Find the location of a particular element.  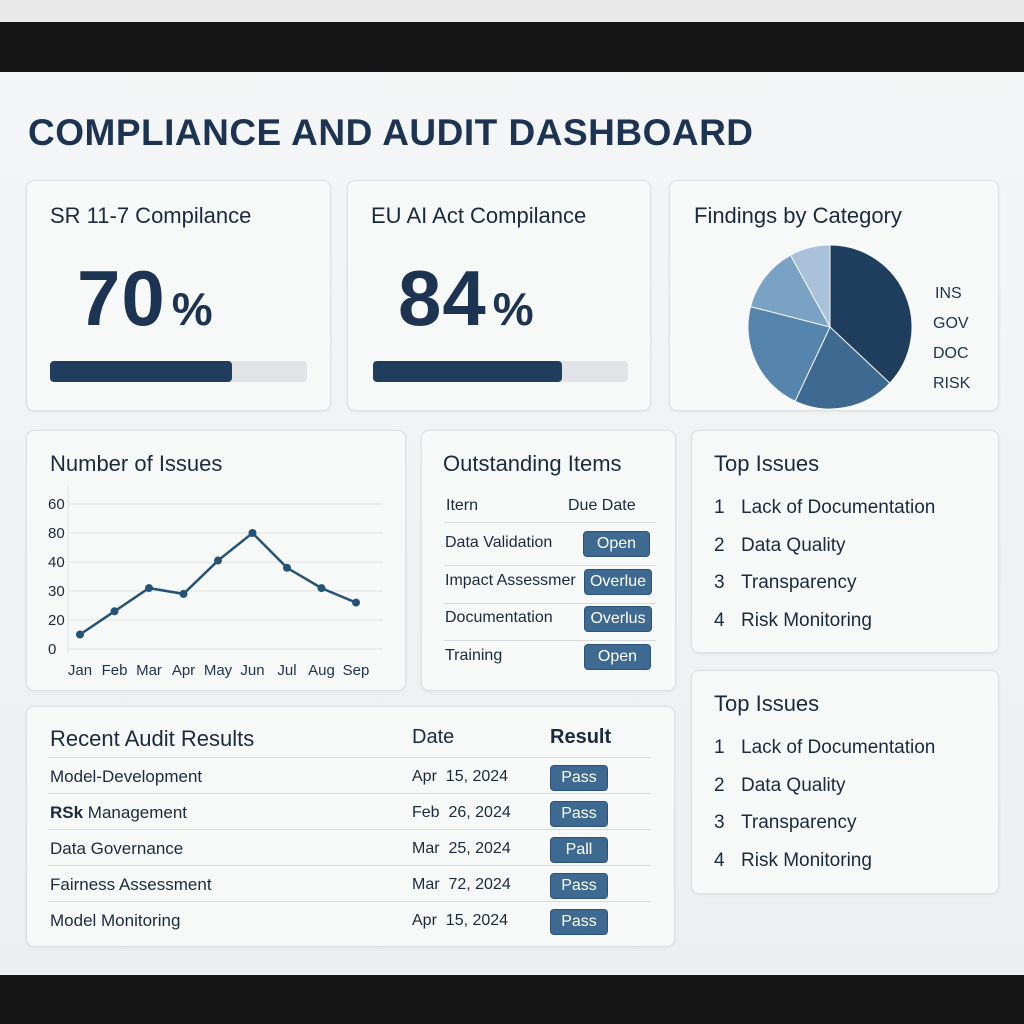

x-tick-label: Aug is located at coordinates (321, 670).